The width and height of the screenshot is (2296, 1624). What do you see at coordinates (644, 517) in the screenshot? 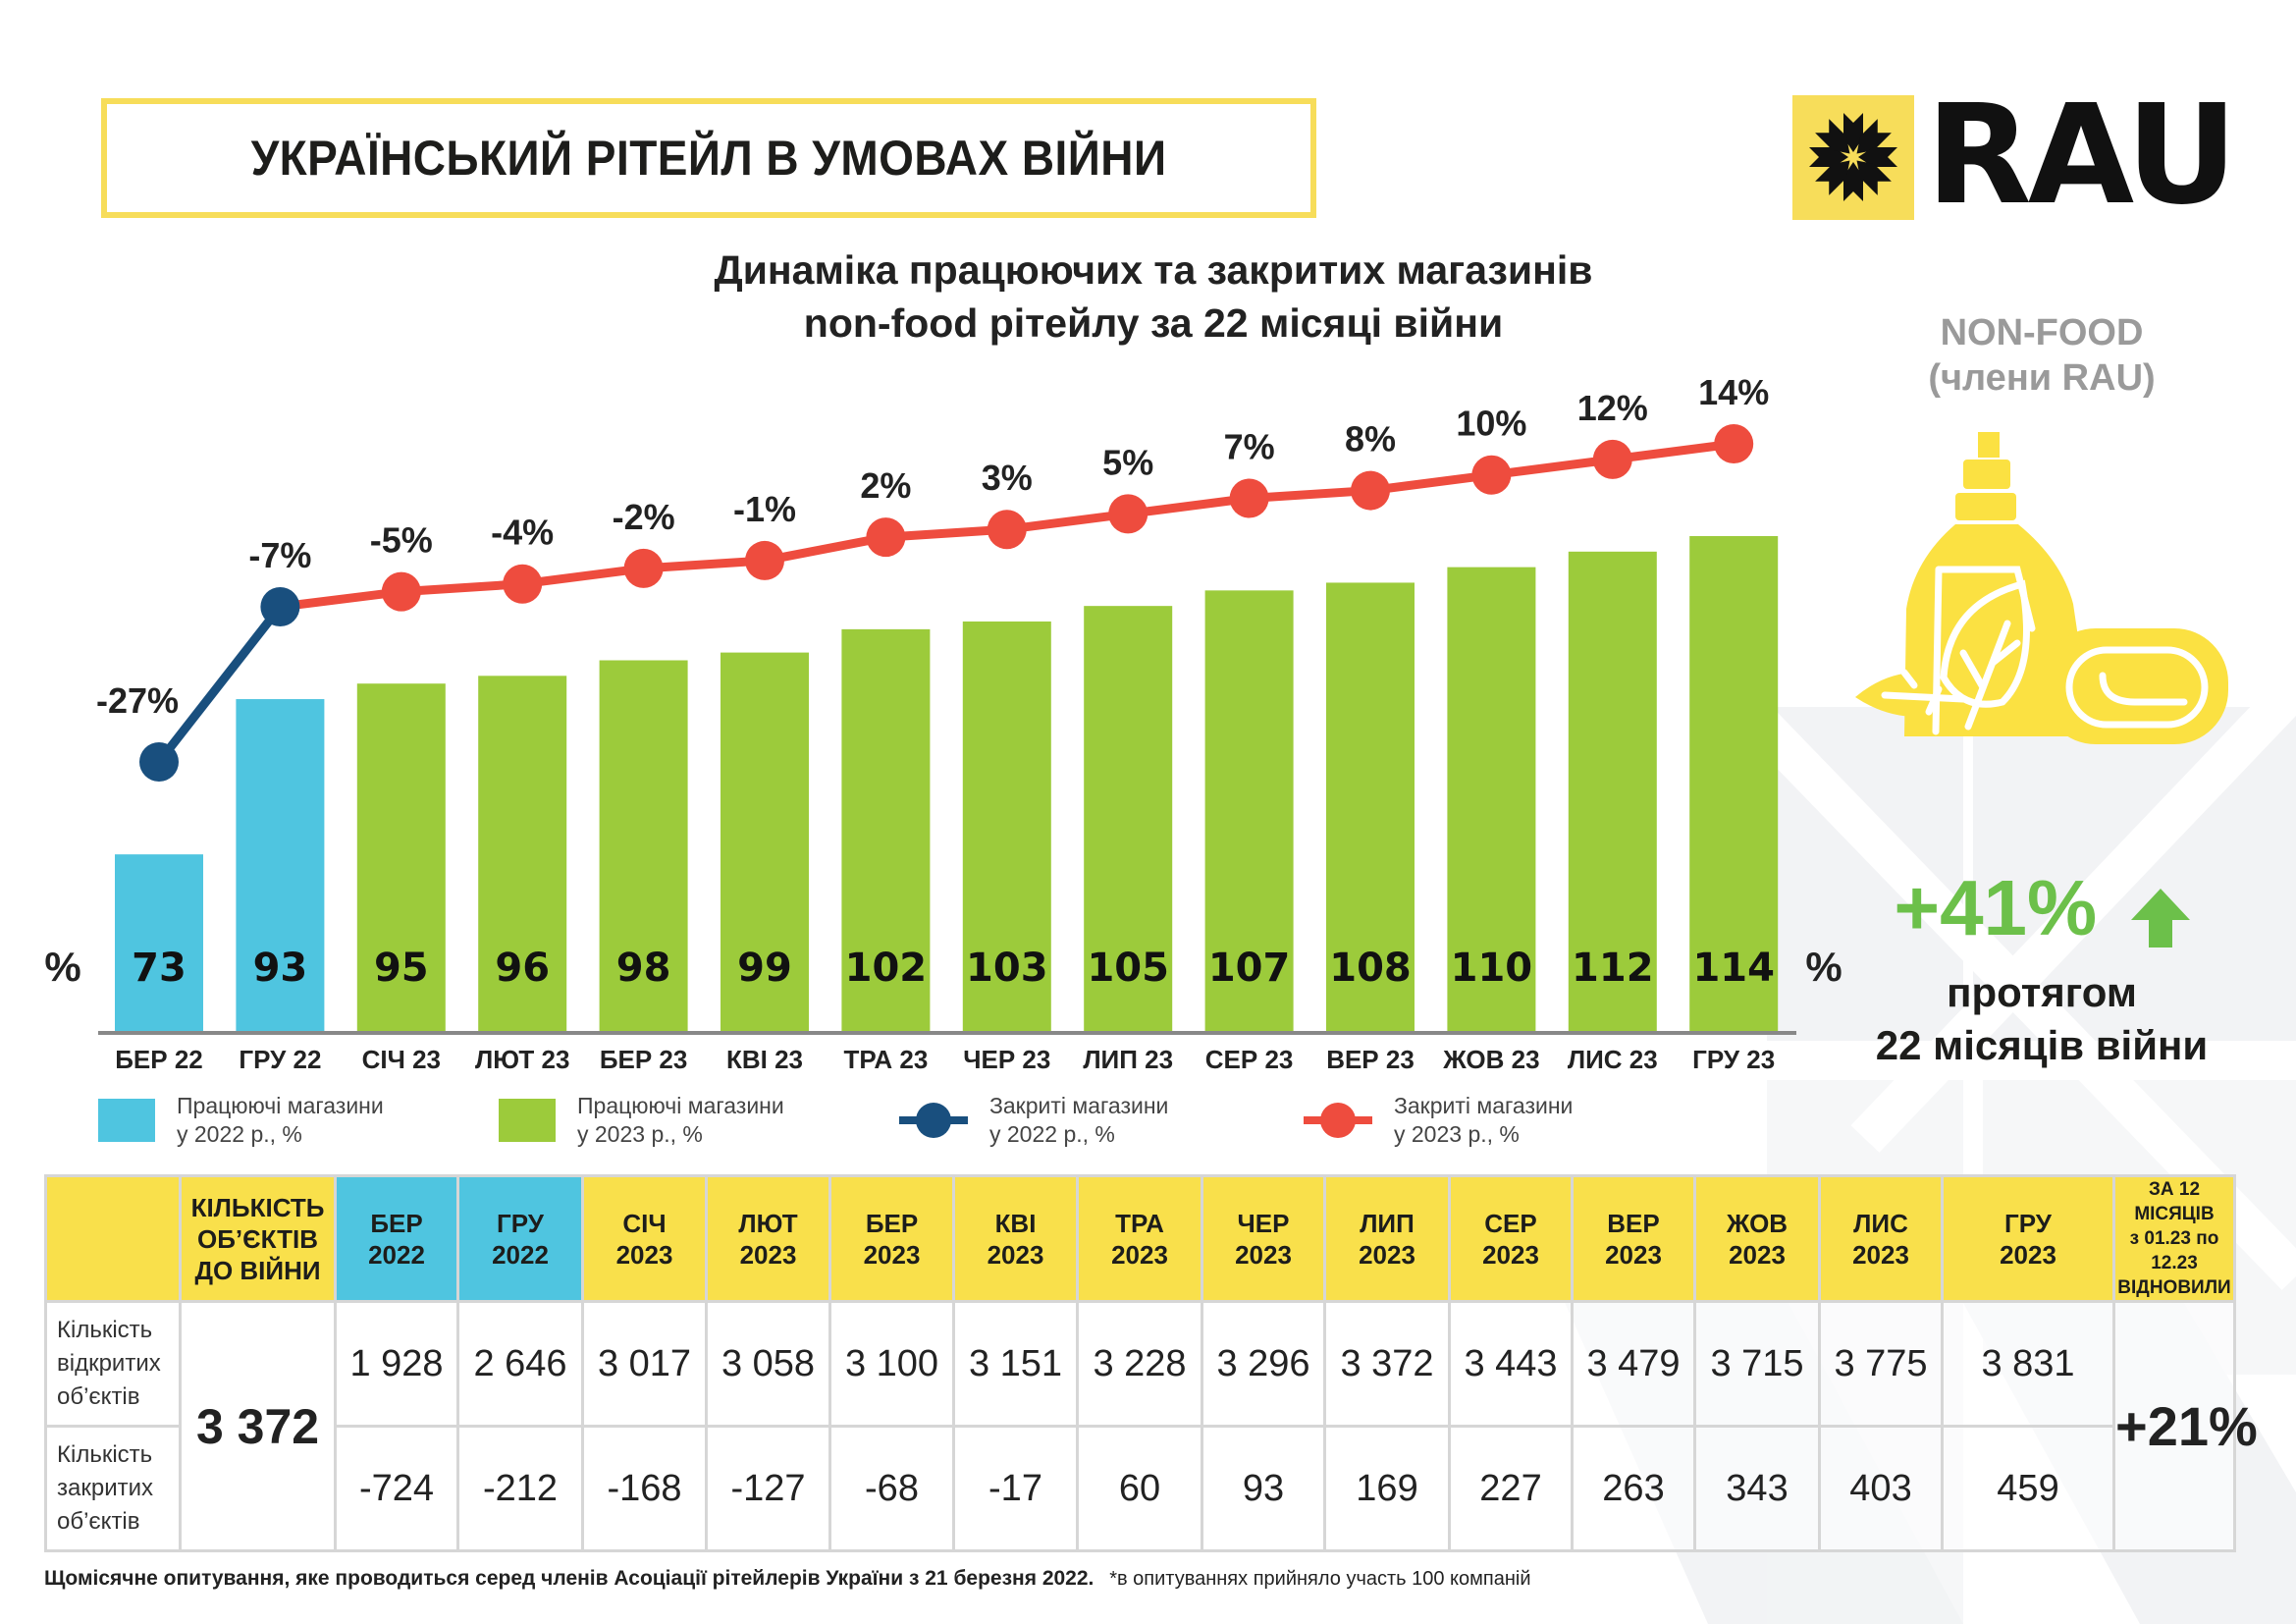
I see `line-value-label: -2%` at bounding box center [644, 517].